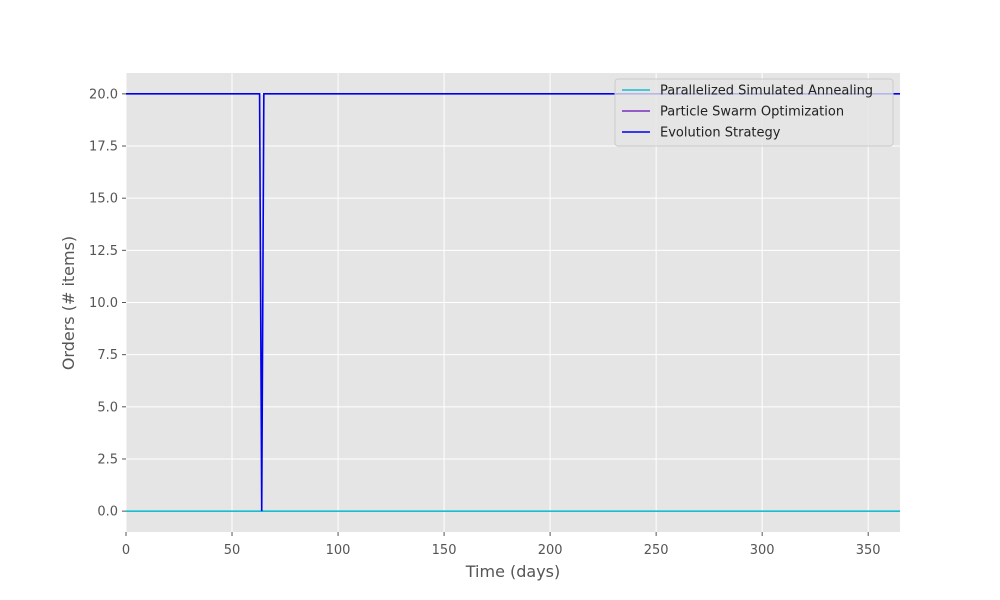 This screenshot has height=600, width=1000. I want to click on y-tick-label: 15.0, so click(103, 199).